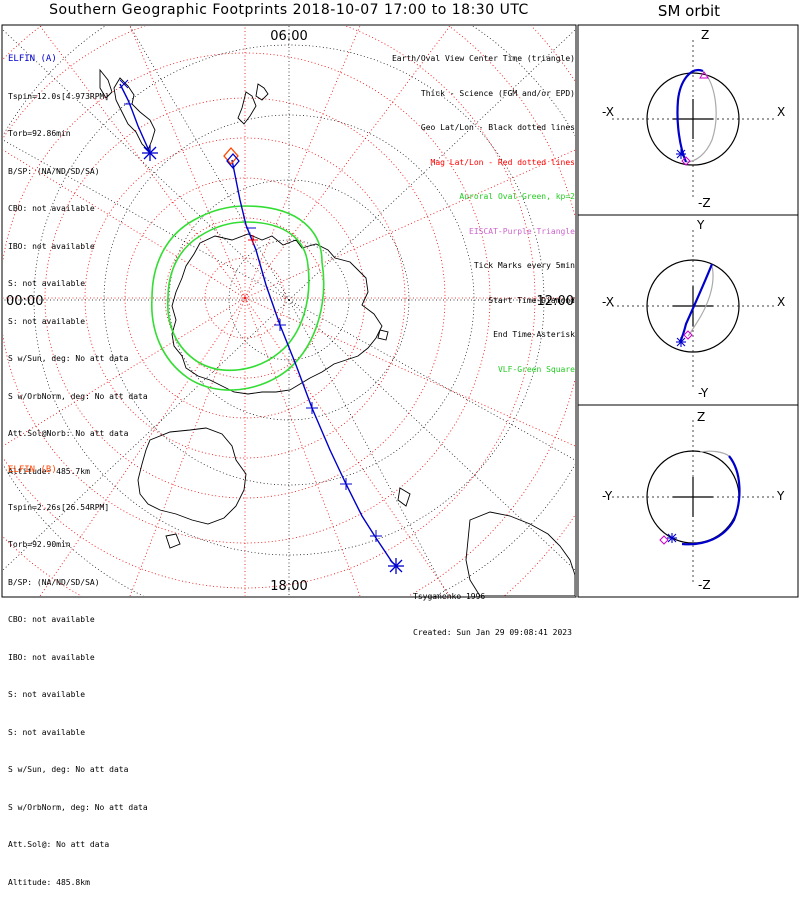 This screenshot has height=902, width=800. I want to click on antarctica-outline, so click(277, 314).